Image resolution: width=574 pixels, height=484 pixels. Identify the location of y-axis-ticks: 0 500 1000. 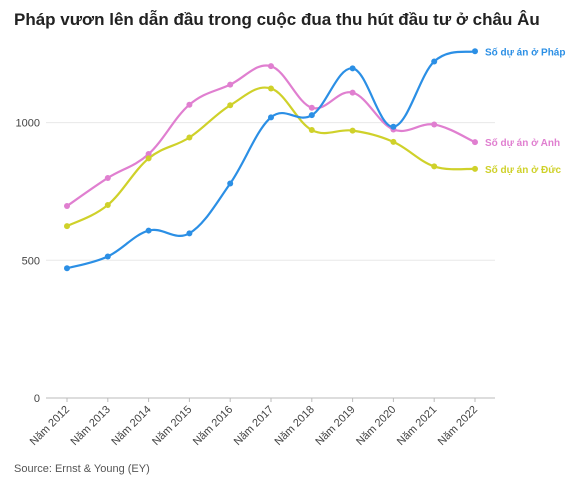
(28, 261).